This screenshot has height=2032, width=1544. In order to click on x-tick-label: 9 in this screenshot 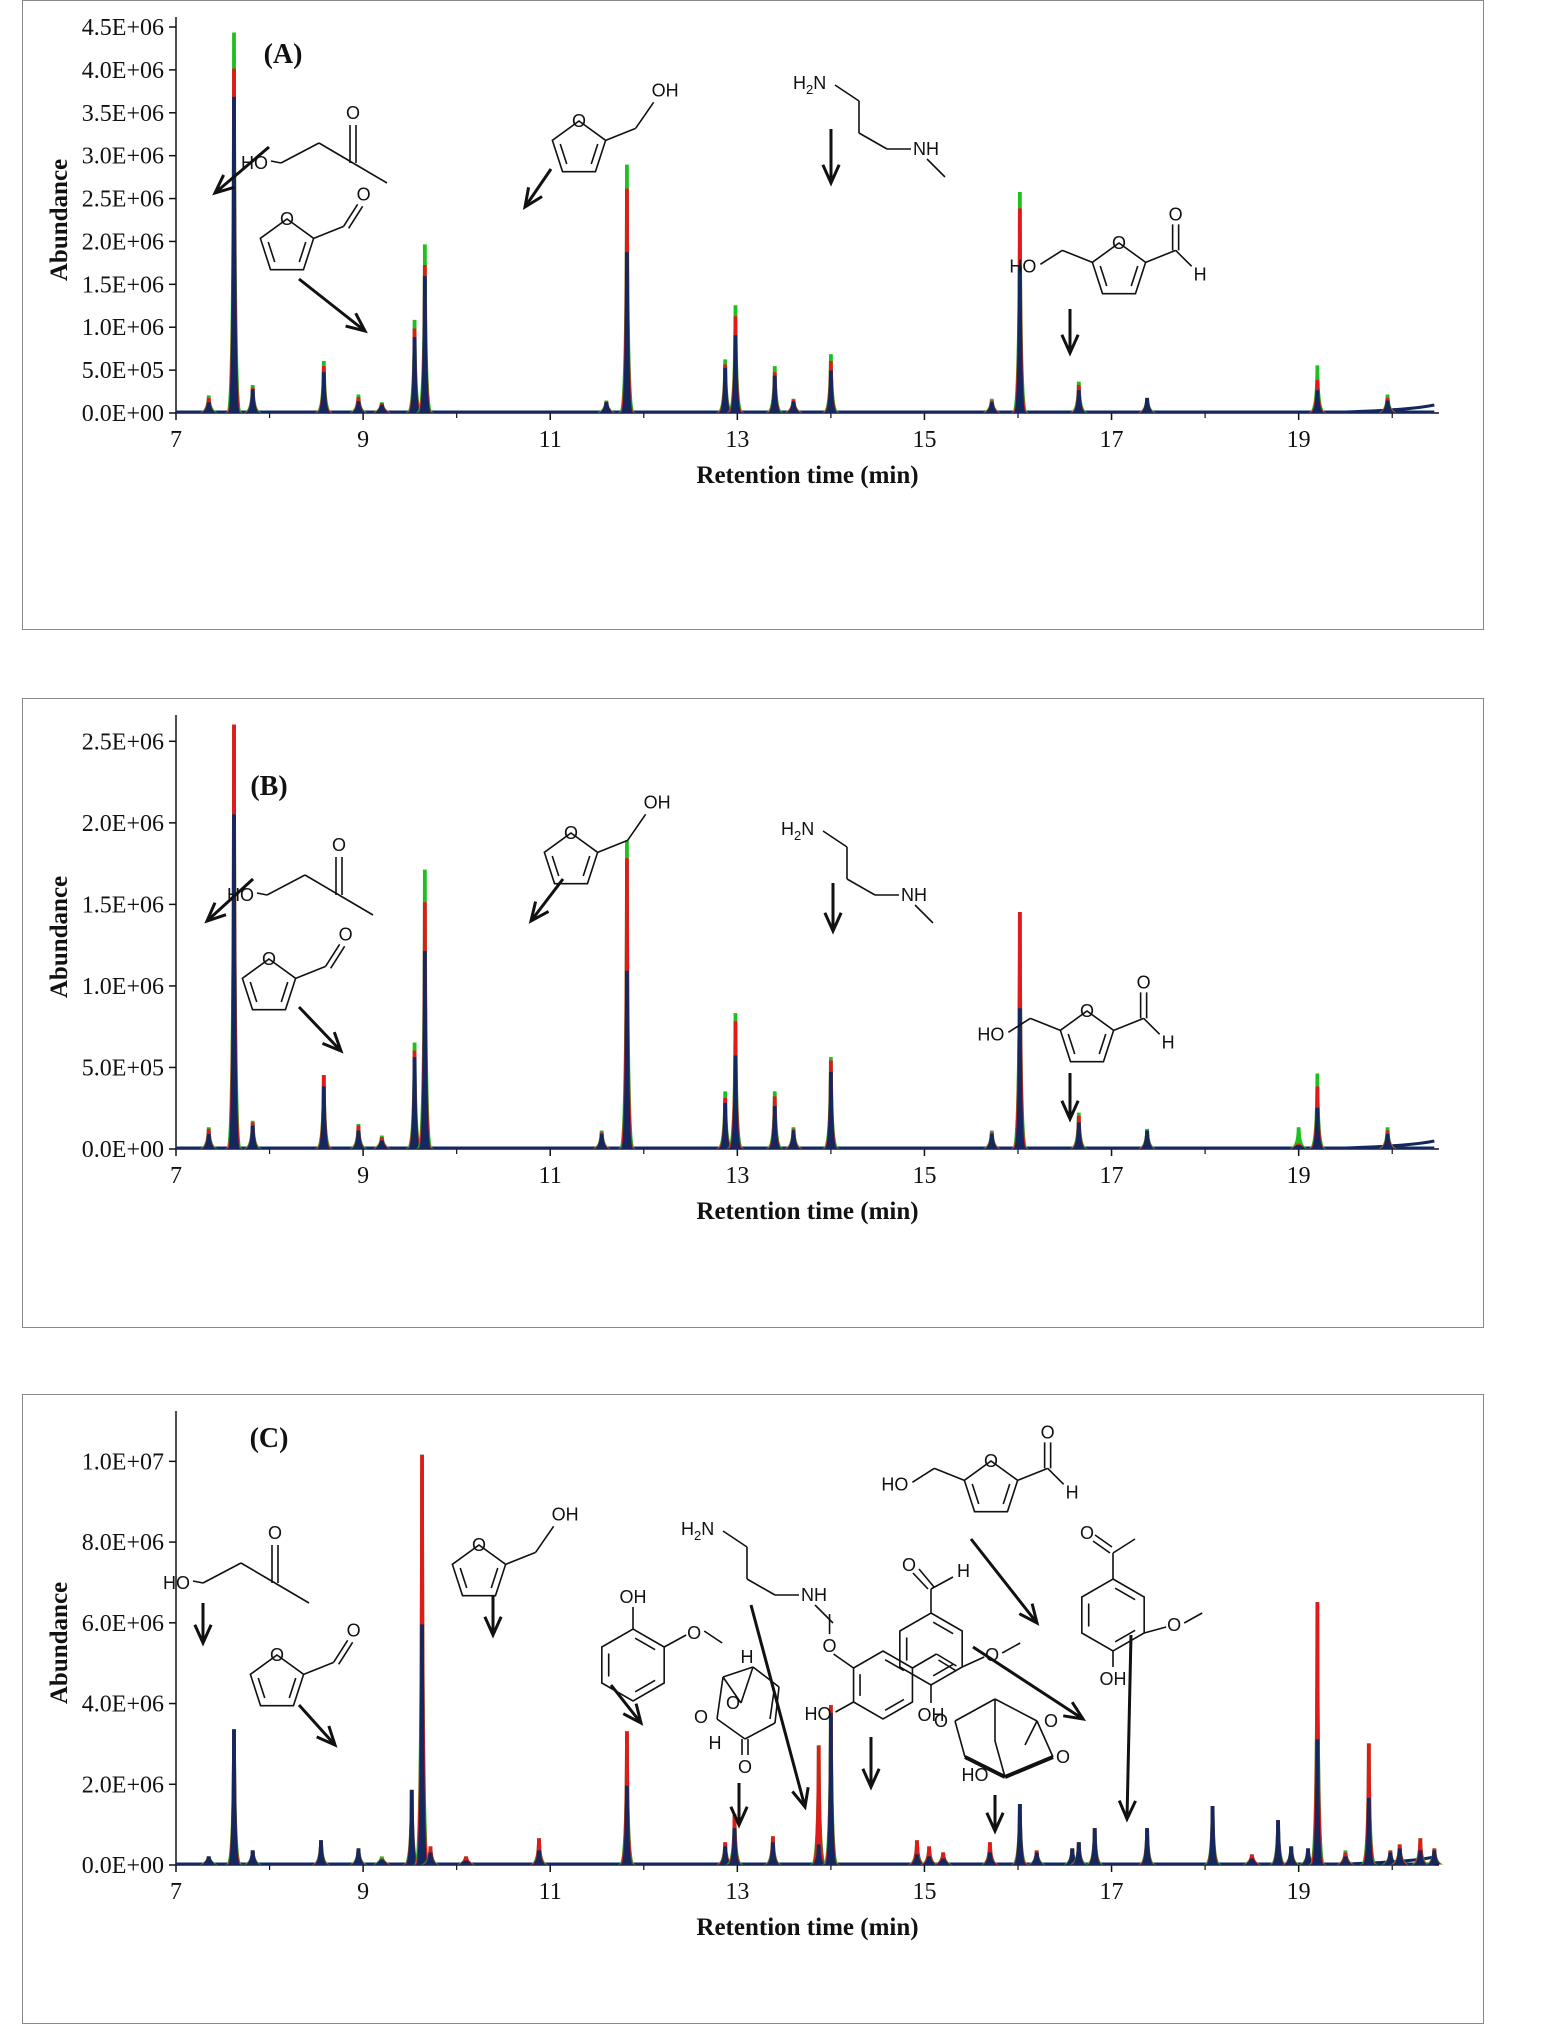, I will do `click(363, 1176)`.